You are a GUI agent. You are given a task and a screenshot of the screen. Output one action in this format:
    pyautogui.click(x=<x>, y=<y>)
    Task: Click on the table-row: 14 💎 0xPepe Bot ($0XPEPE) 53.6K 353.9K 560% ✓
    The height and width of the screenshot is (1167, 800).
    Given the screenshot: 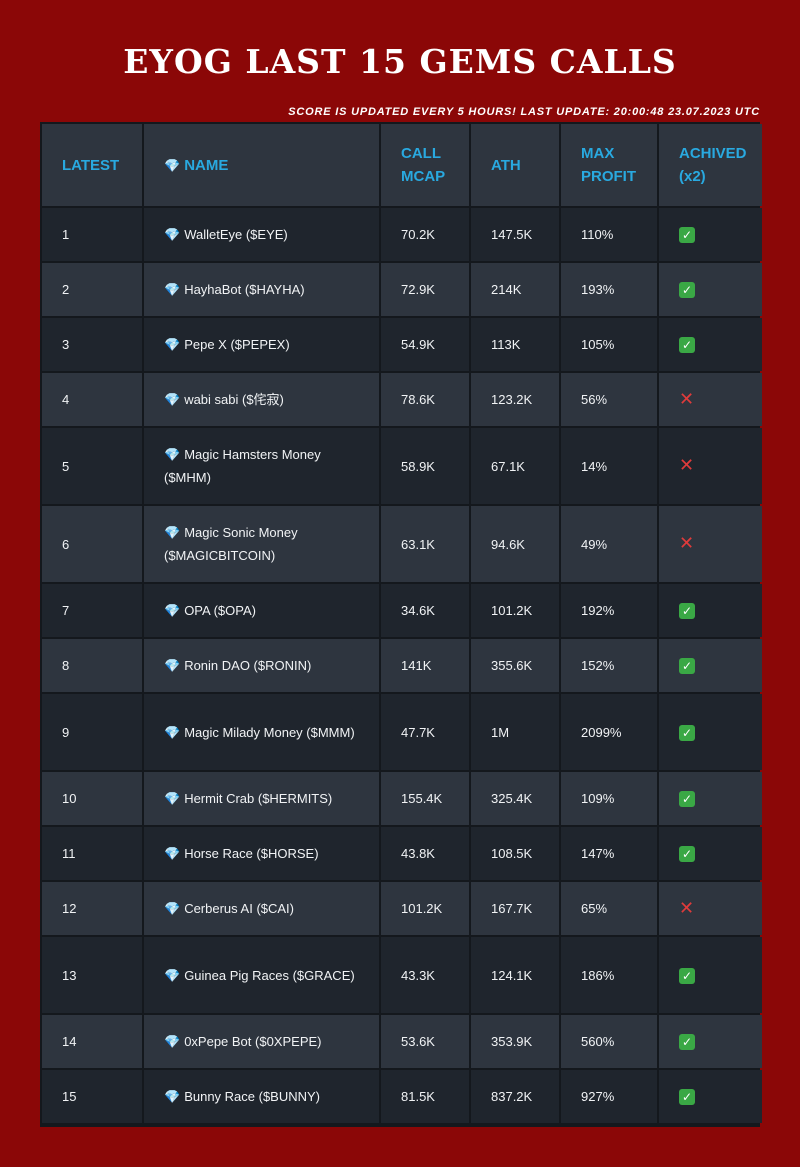 What is the action you would take?
    pyautogui.click(x=402, y=1041)
    